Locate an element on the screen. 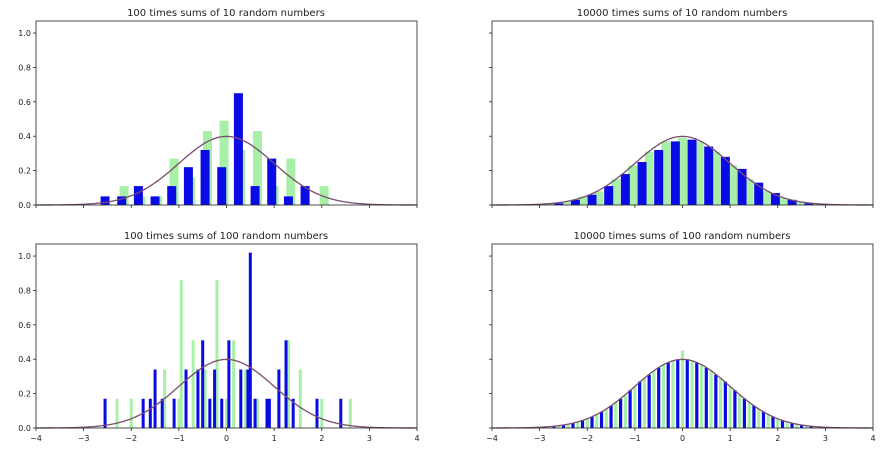 The image size is (889, 451). y-tick-label: 0.4 is located at coordinates (24, 136).